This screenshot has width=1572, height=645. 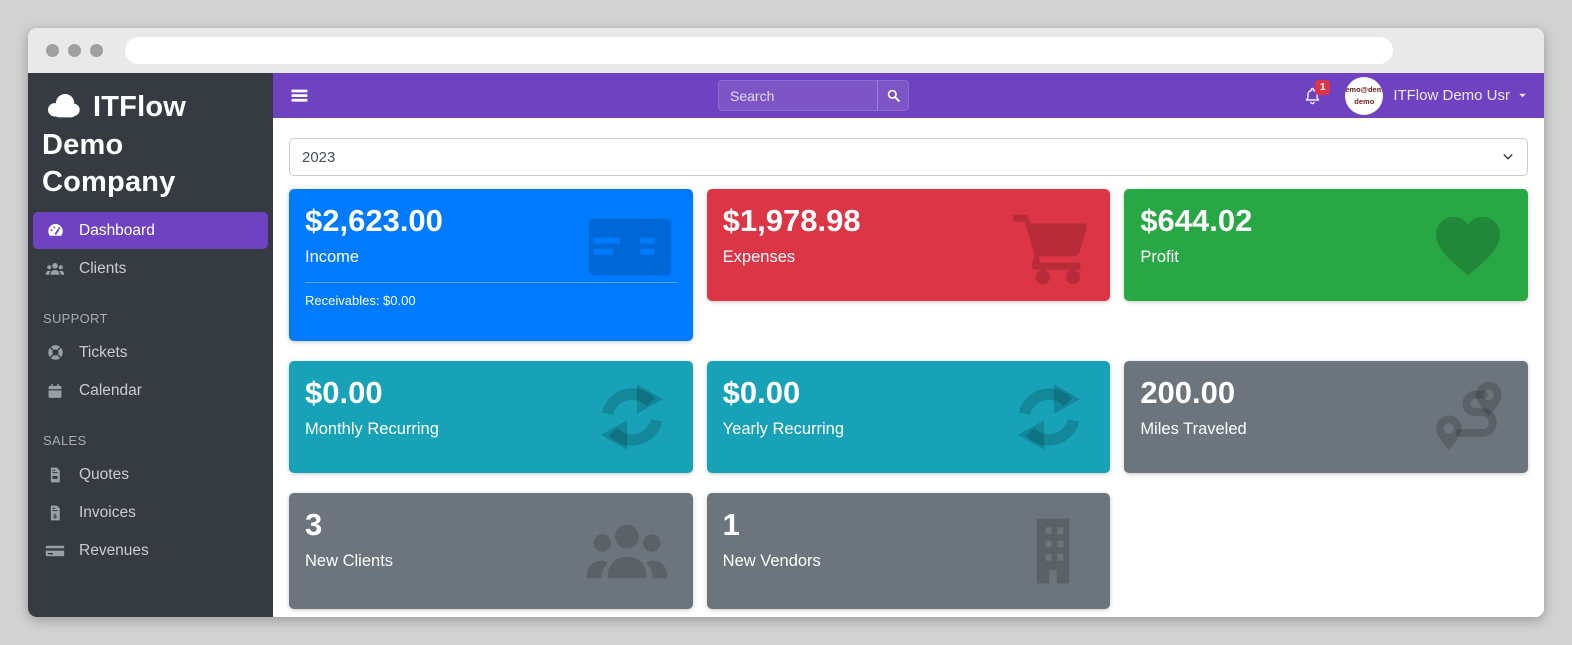 What do you see at coordinates (491, 551) in the screenshot?
I see `card-new-clients: 3 New Clients` at bounding box center [491, 551].